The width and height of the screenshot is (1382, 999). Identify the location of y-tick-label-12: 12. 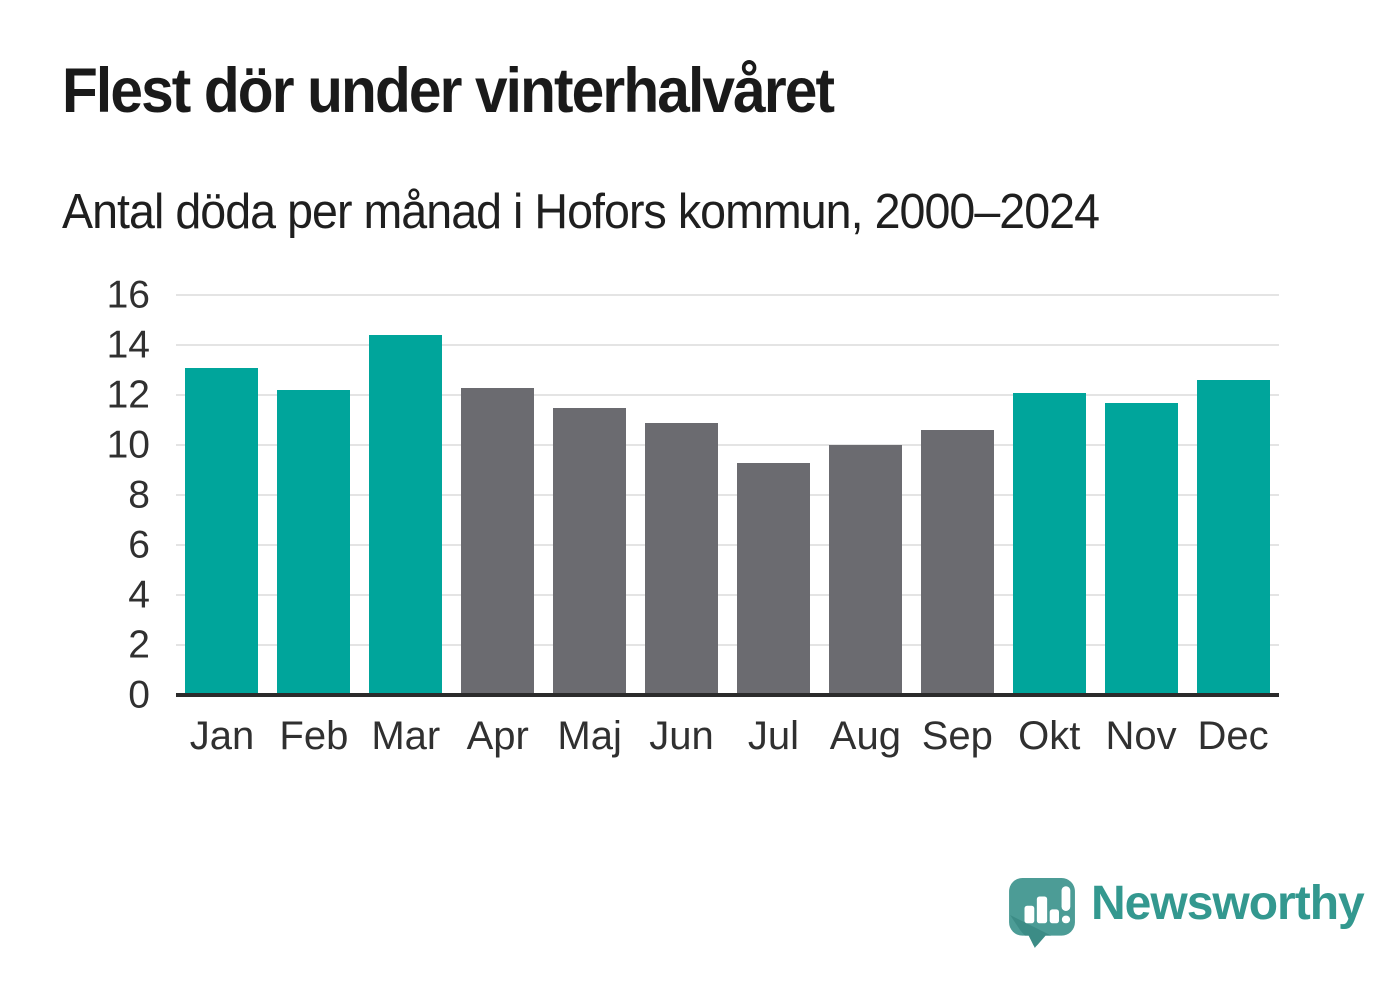
(128, 395).